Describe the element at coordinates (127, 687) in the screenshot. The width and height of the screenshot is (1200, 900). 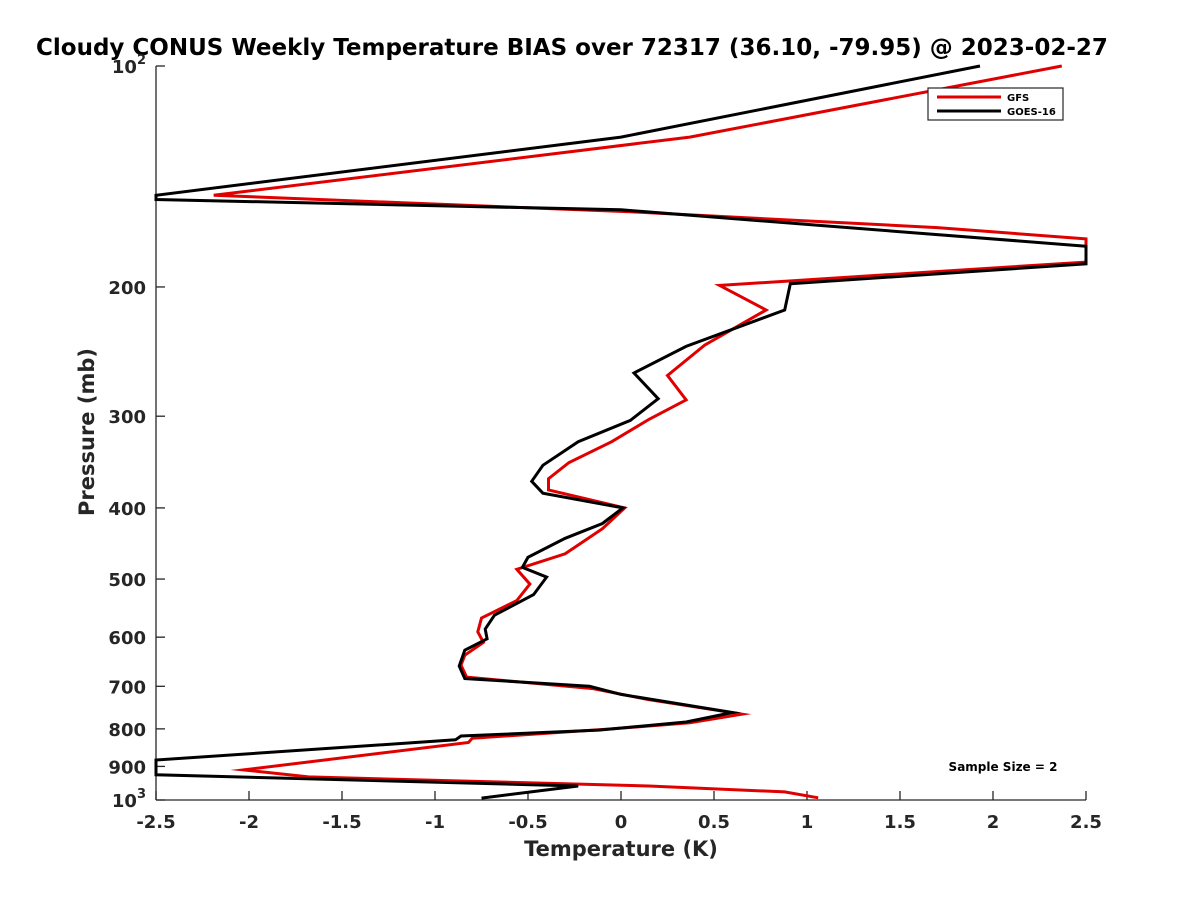
I see `y-tick-label: 700` at that location.